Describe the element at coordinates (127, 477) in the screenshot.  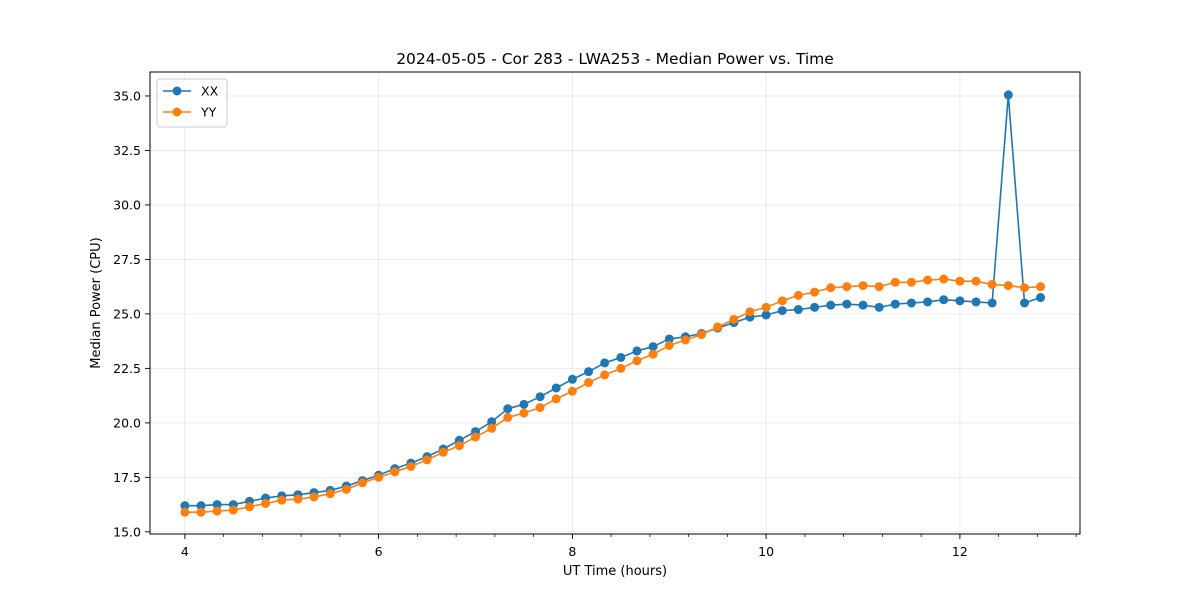
I see `y-tick-label: 17.5` at that location.